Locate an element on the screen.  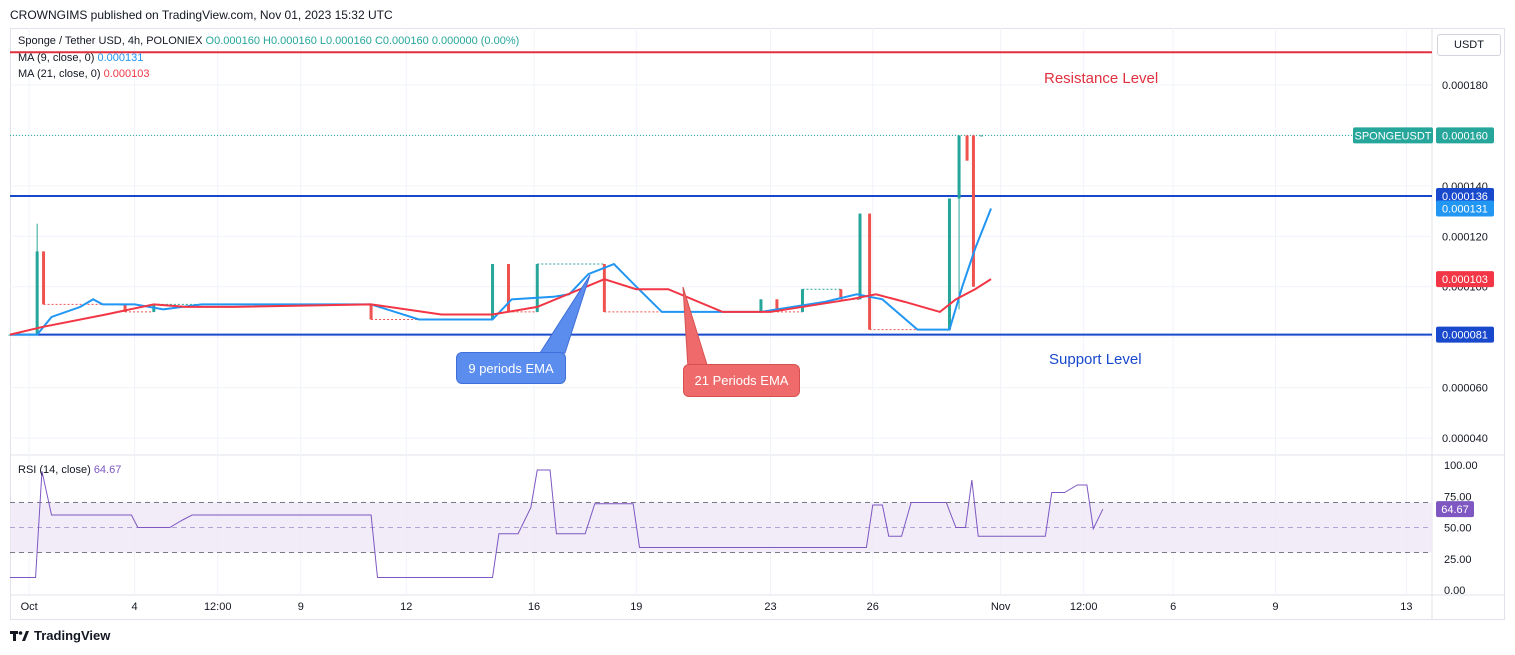
axis-value-tag: 0.000131 is located at coordinates (1465, 210).